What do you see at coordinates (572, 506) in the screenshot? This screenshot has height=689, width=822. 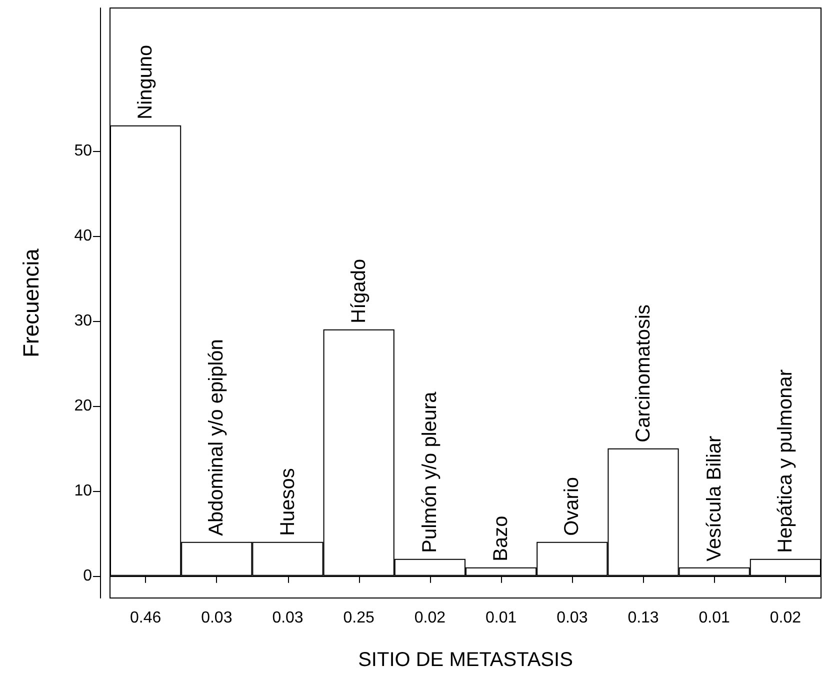 I see `data-label: Ovario` at bounding box center [572, 506].